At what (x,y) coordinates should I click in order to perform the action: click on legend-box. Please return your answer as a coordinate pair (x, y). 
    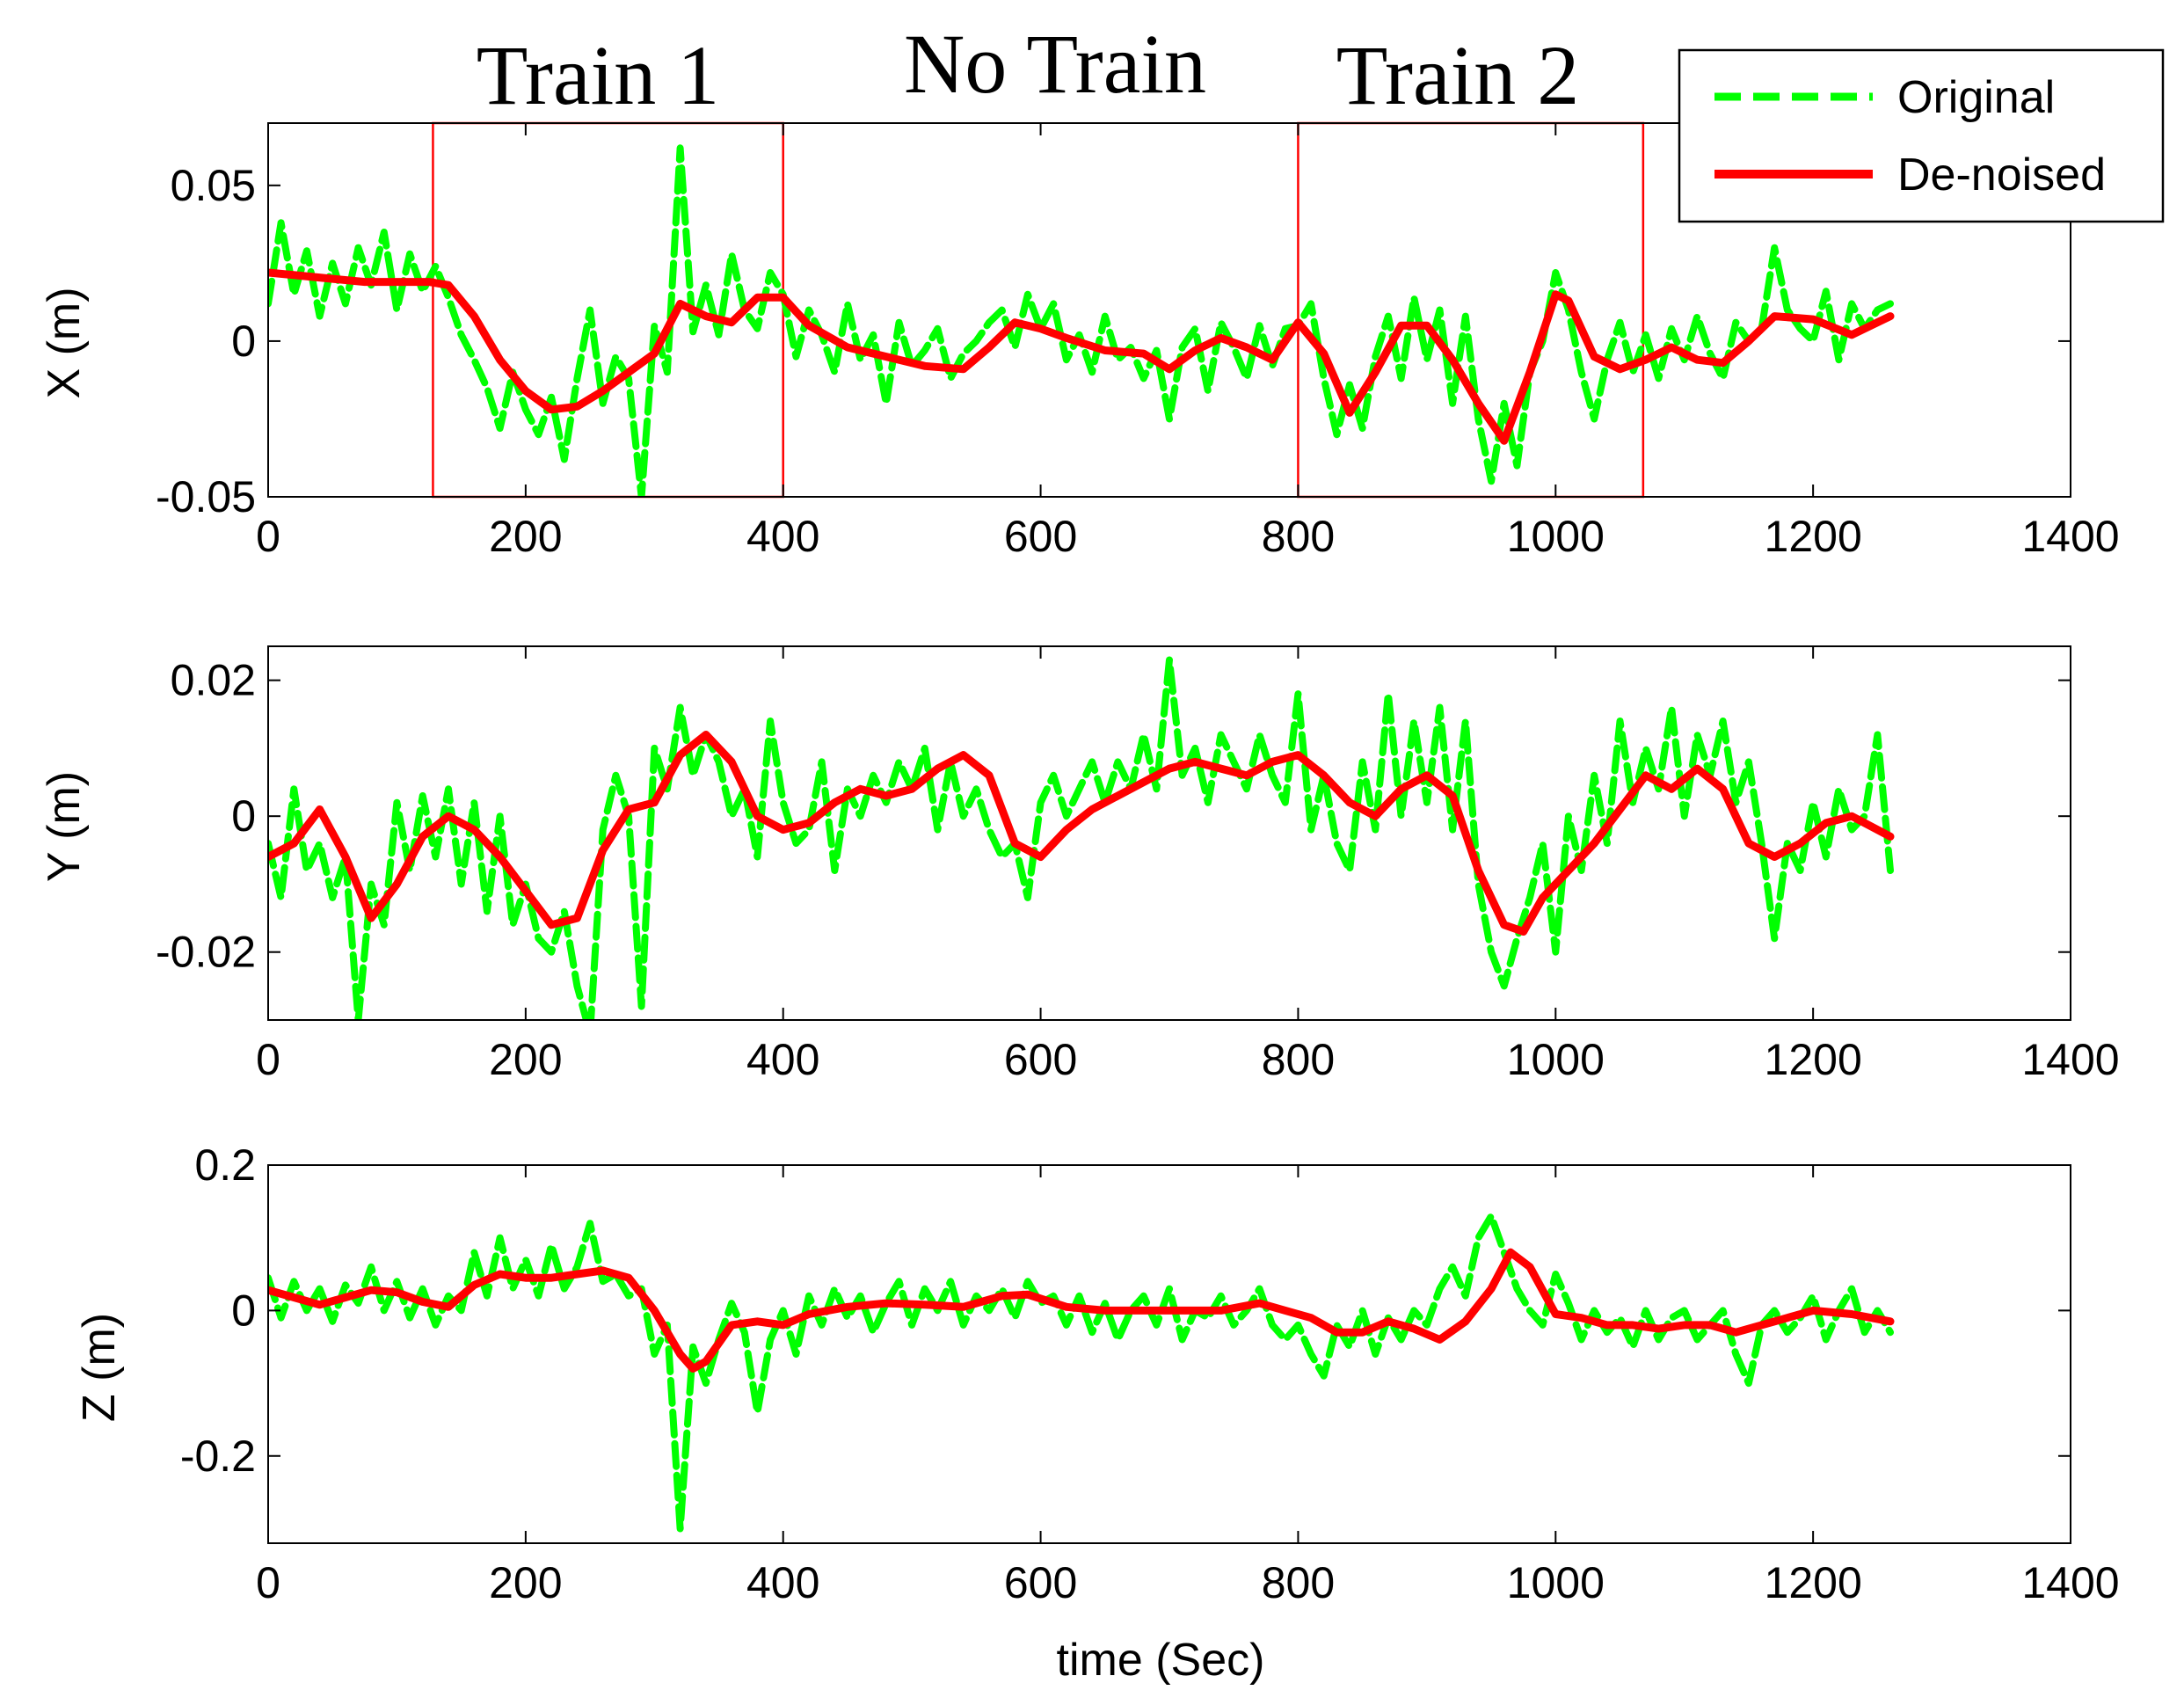
    Looking at the image, I should click on (1921, 135).